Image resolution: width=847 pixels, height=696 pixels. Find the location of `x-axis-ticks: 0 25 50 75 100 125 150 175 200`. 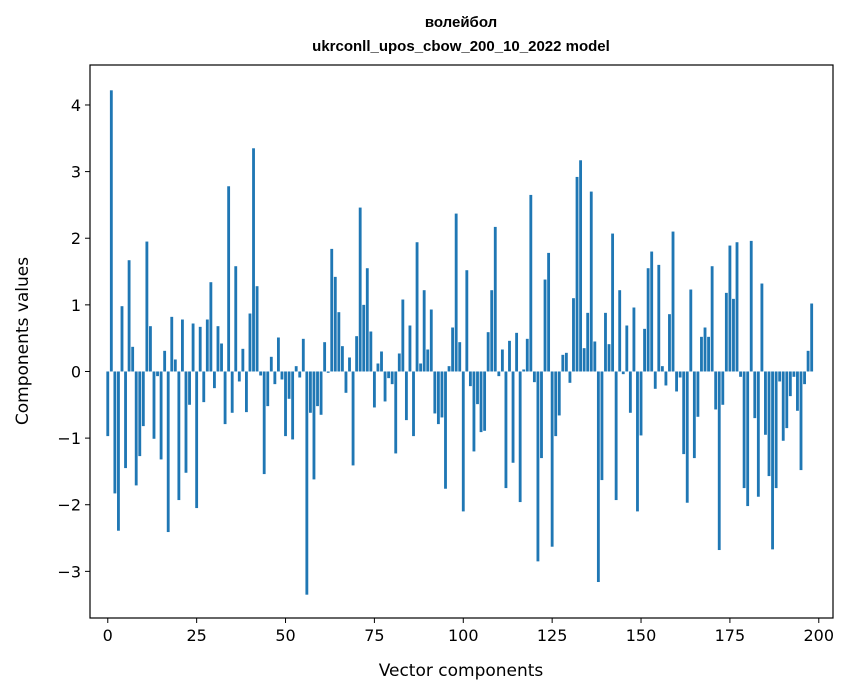

x-axis-ticks: 0 25 50 75 100 125 150 175 200 is located at coordinates (468, 631).